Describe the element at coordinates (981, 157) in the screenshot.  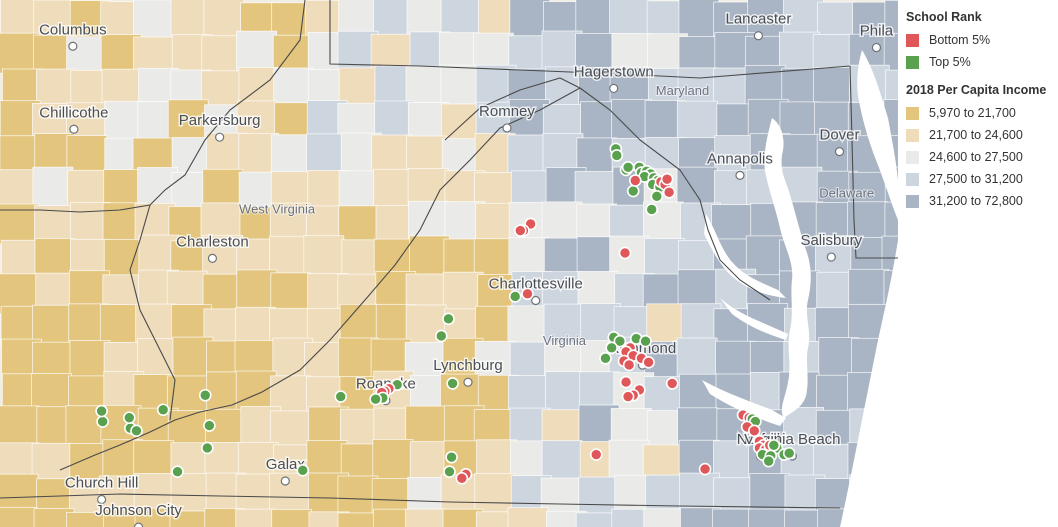
I see `legend-item-income-3: 24,600 to 27,500` at that location.